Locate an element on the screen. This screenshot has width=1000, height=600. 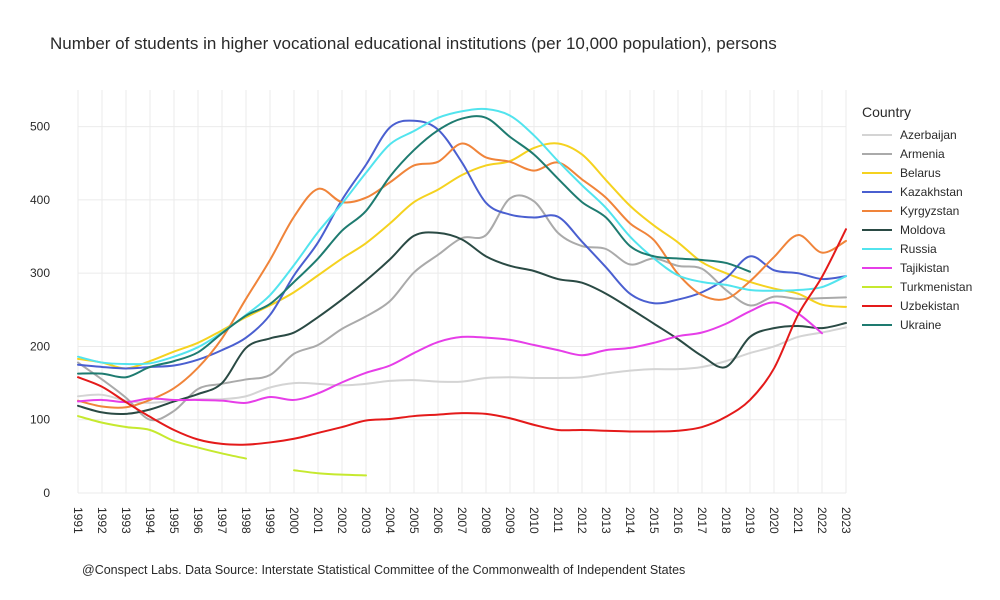
x-tick-label: 2013 is located at coordinates (606, 520).